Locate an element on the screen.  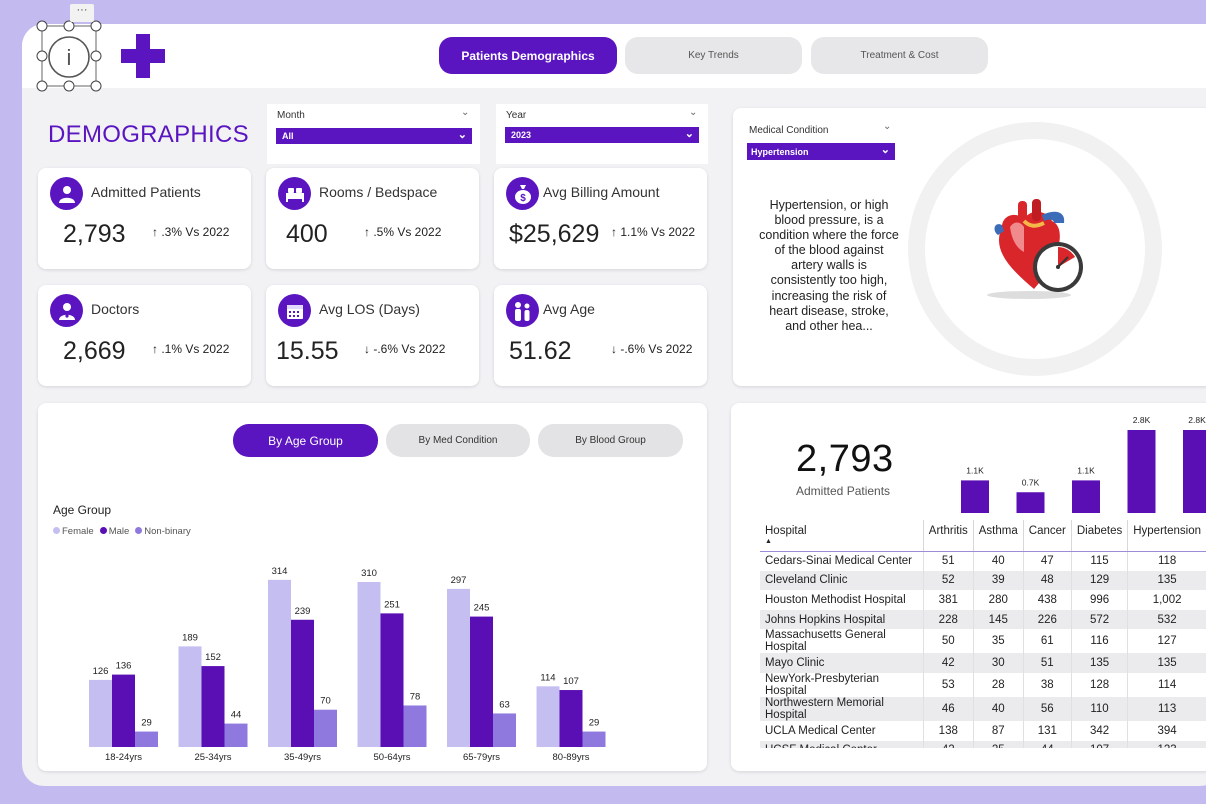
table-cell: 394 is located at coordinates (1166, 730).